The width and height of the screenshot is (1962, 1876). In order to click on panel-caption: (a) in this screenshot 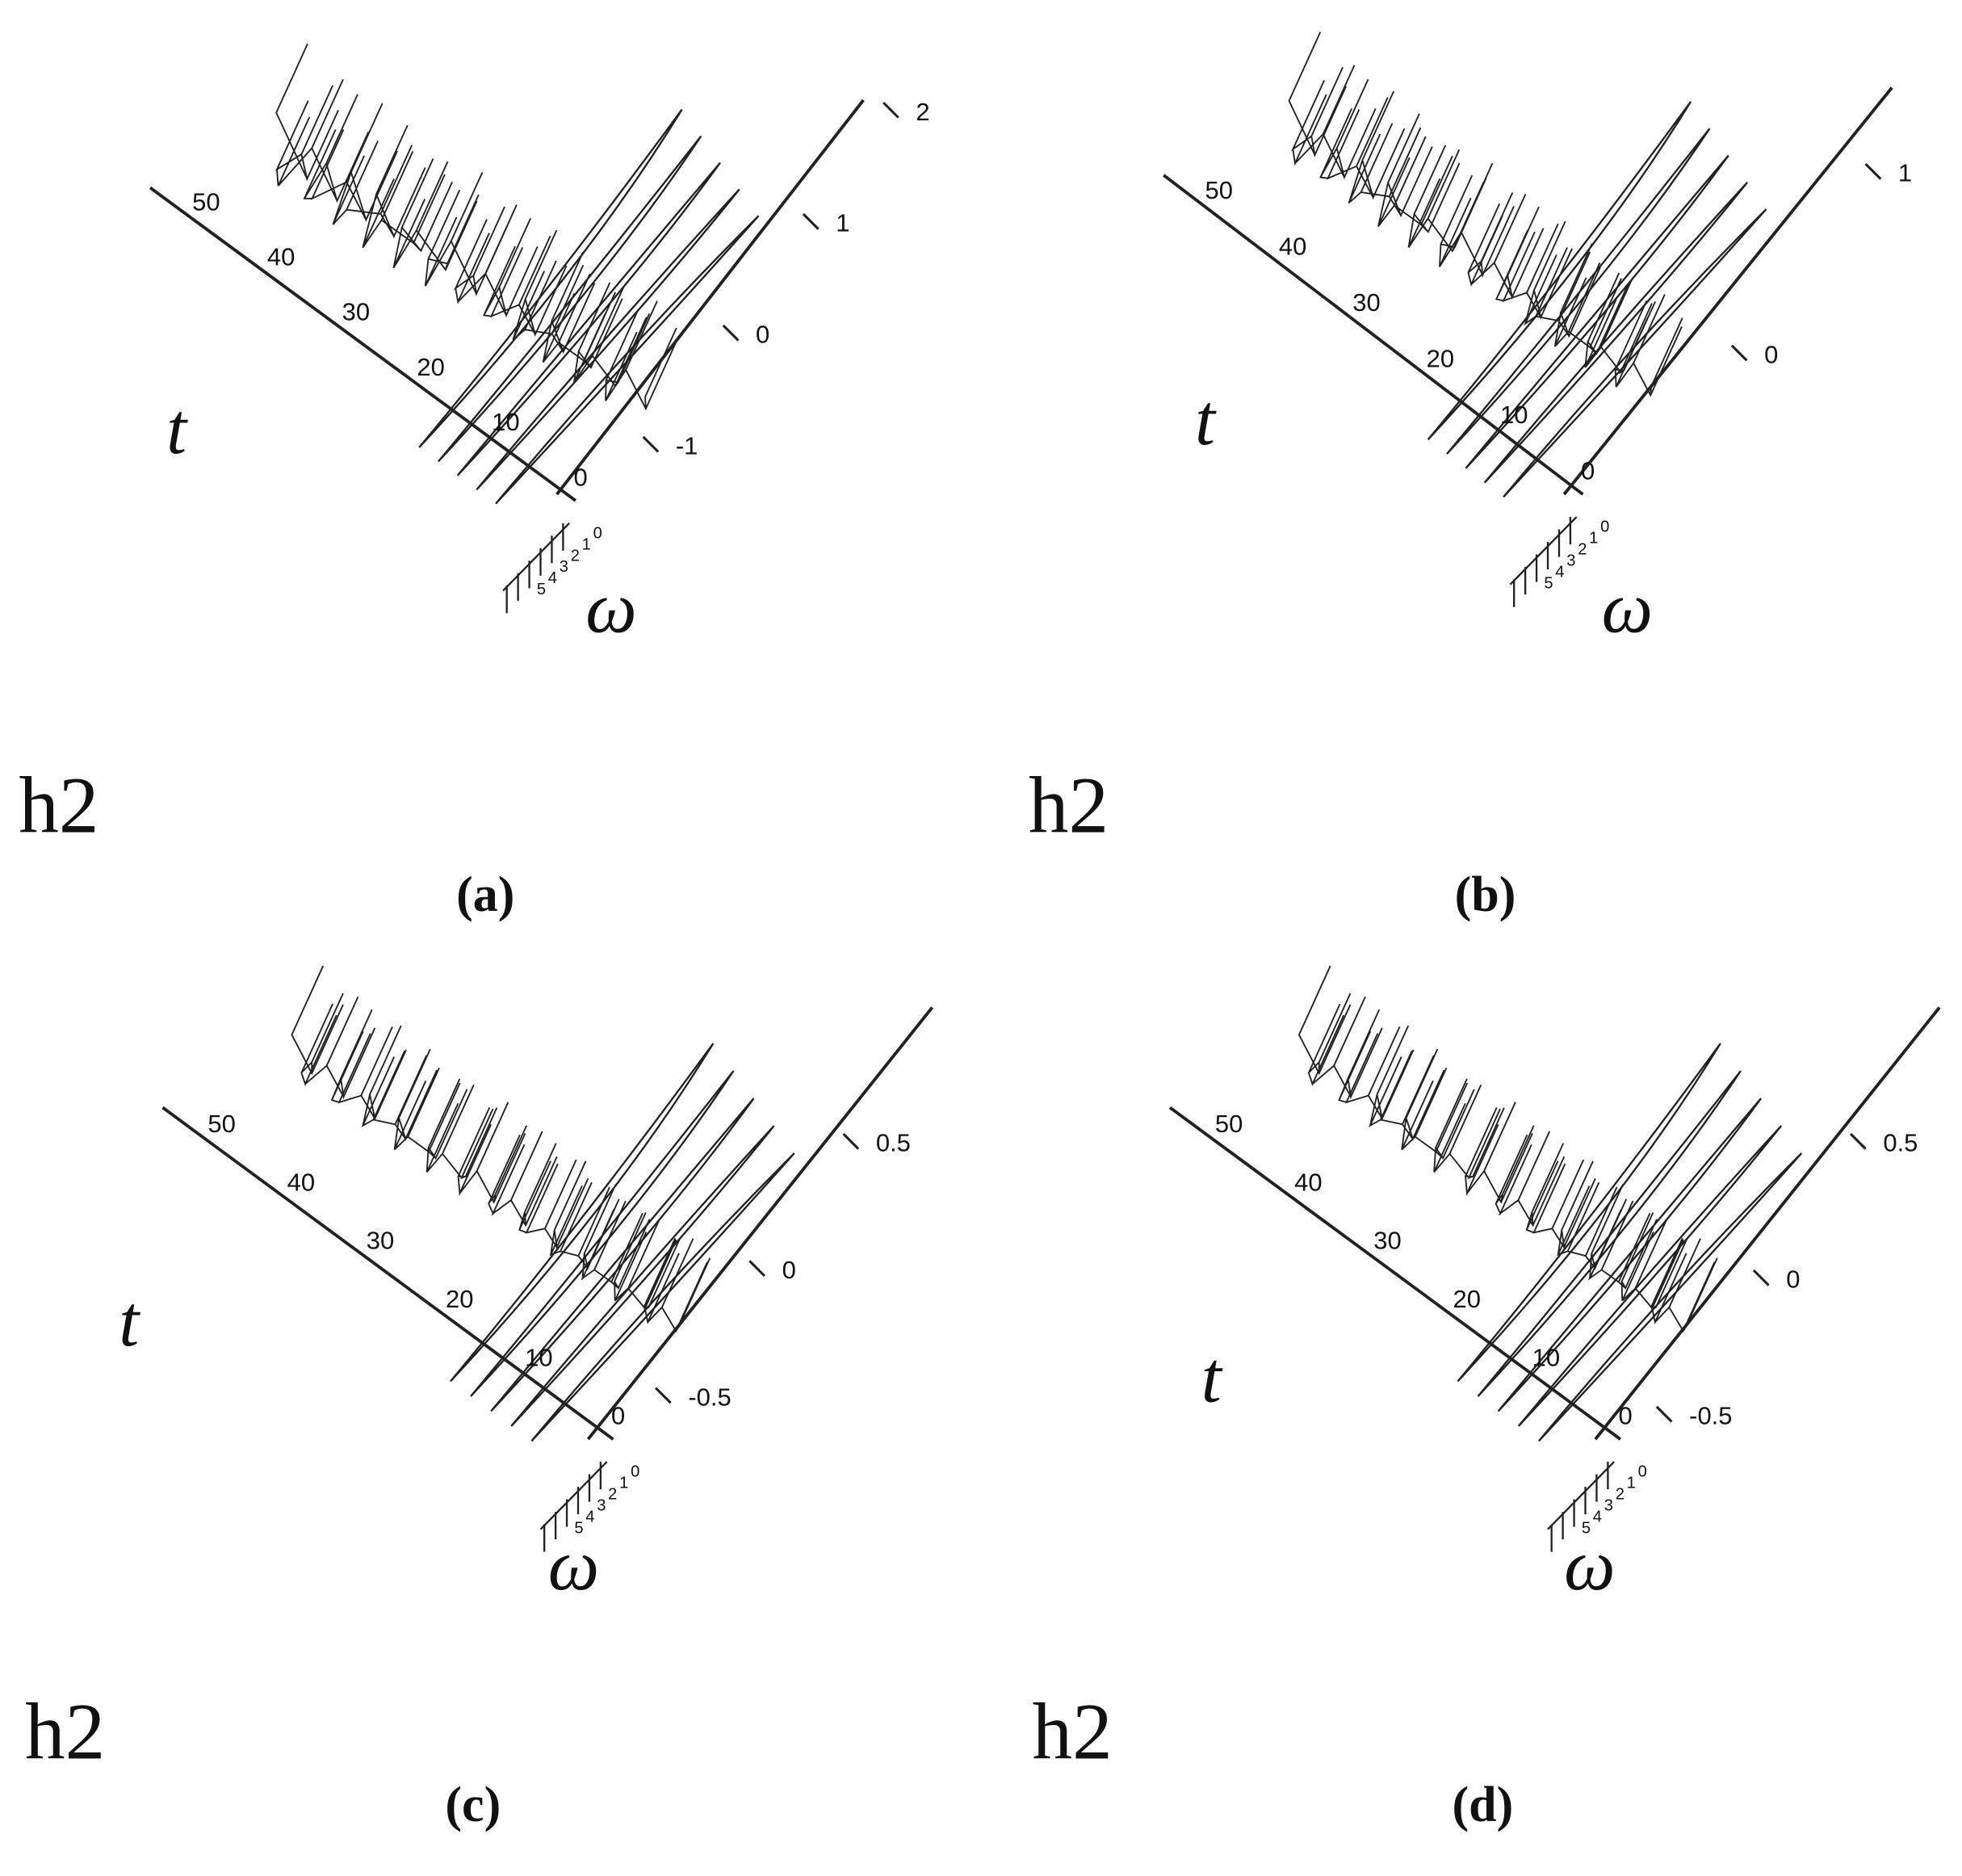, I will do `click(485, 894)`.